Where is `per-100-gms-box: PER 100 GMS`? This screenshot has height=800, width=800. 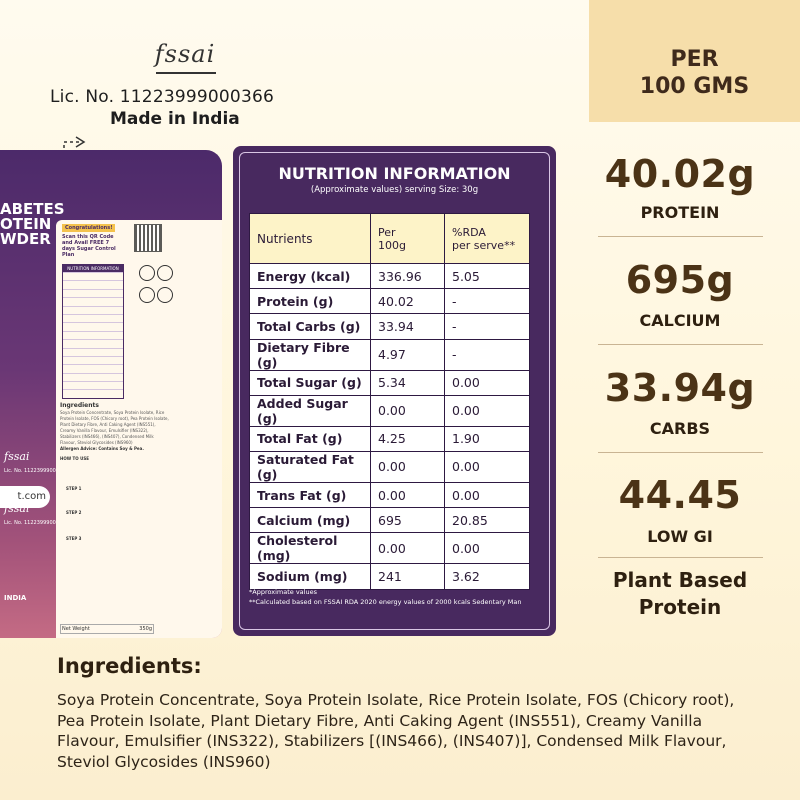 per-100-gms-box: PER 100 GMS is located at coordinates (694, 61).